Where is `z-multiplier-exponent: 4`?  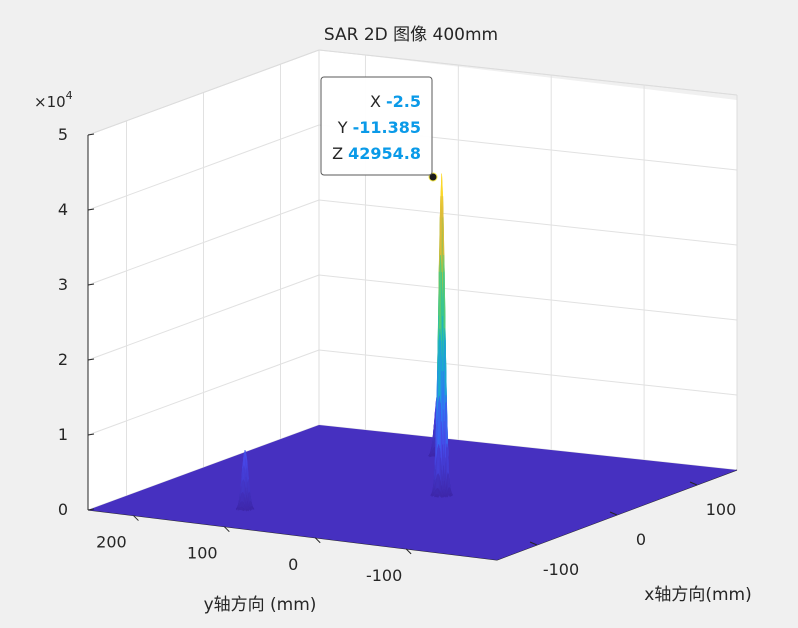 z-multiplier-exponent: 4 is located at coordinates (69, 95).